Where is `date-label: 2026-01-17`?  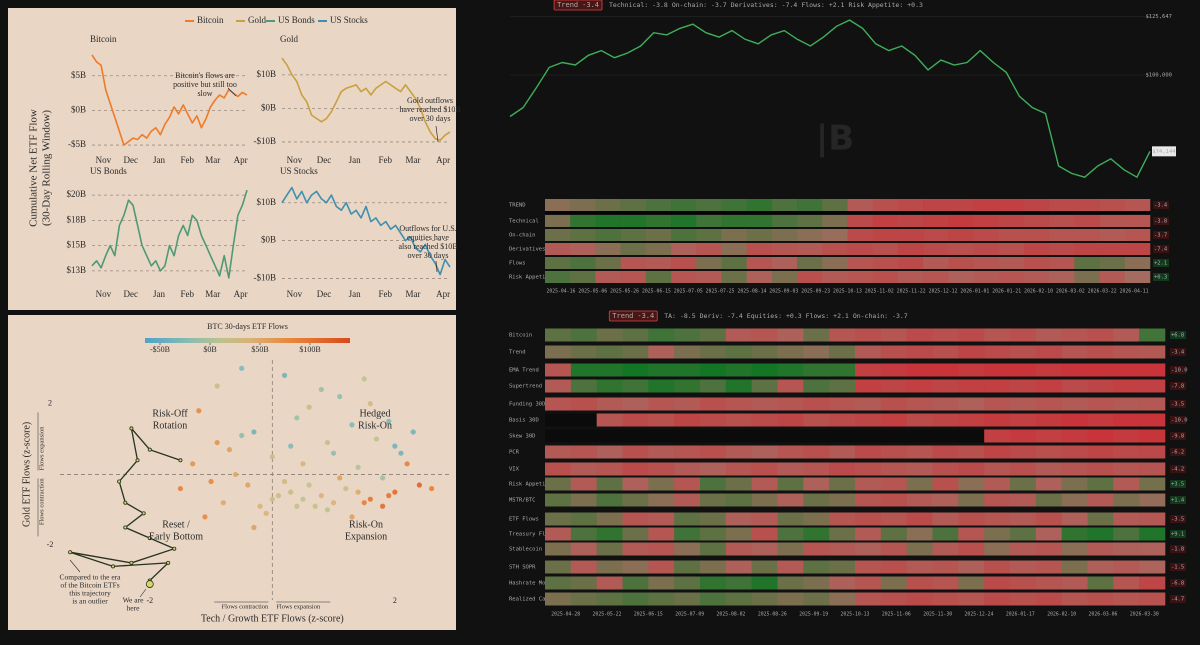 date-label: 2026-01-17 is located at coordinates (1020, 615).